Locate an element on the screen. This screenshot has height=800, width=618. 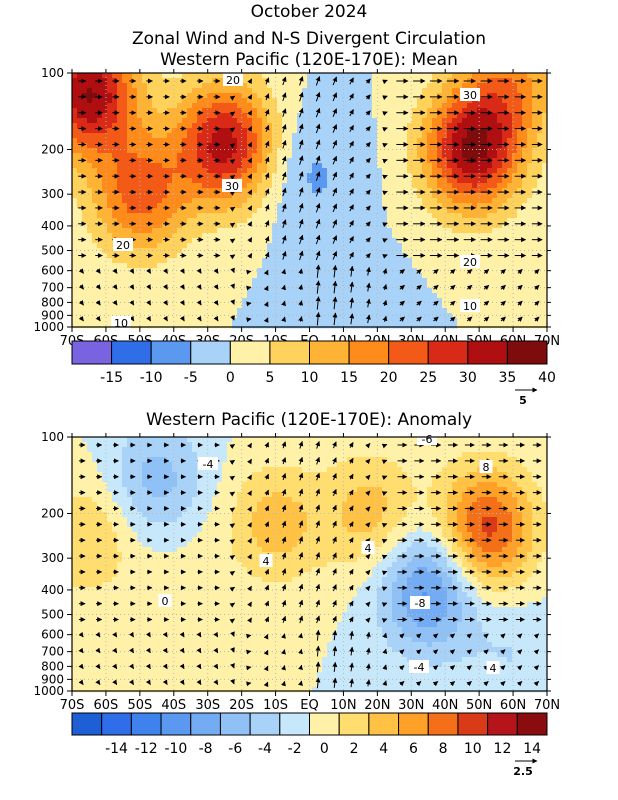
x-tick-label: 40S is located at coordinates (173, 705).